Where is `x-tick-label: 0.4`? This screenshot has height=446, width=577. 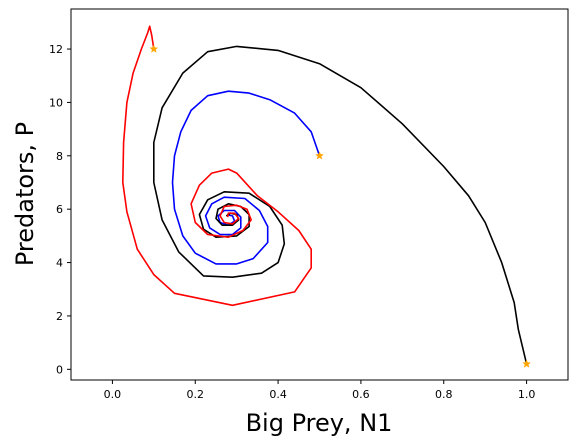
x-tick-label: 0.4 is located at coordinates (278, 394).